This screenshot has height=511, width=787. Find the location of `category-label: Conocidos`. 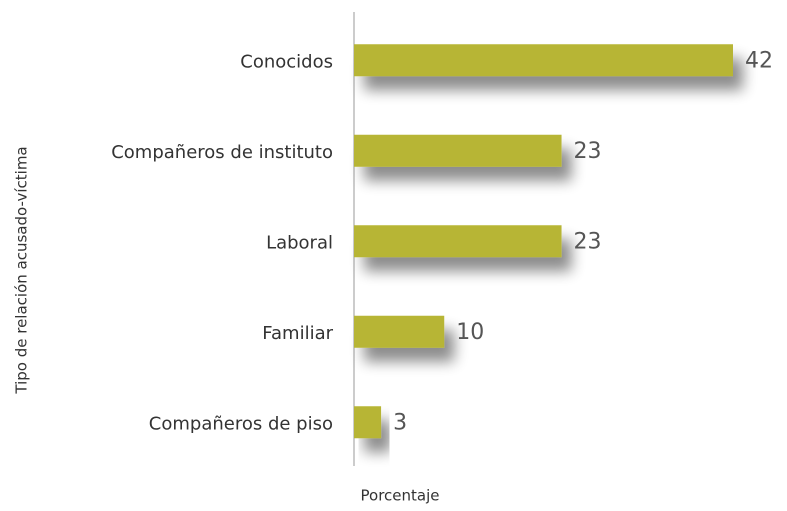

category-label: Conocidos is located at coordinates (286, 61).